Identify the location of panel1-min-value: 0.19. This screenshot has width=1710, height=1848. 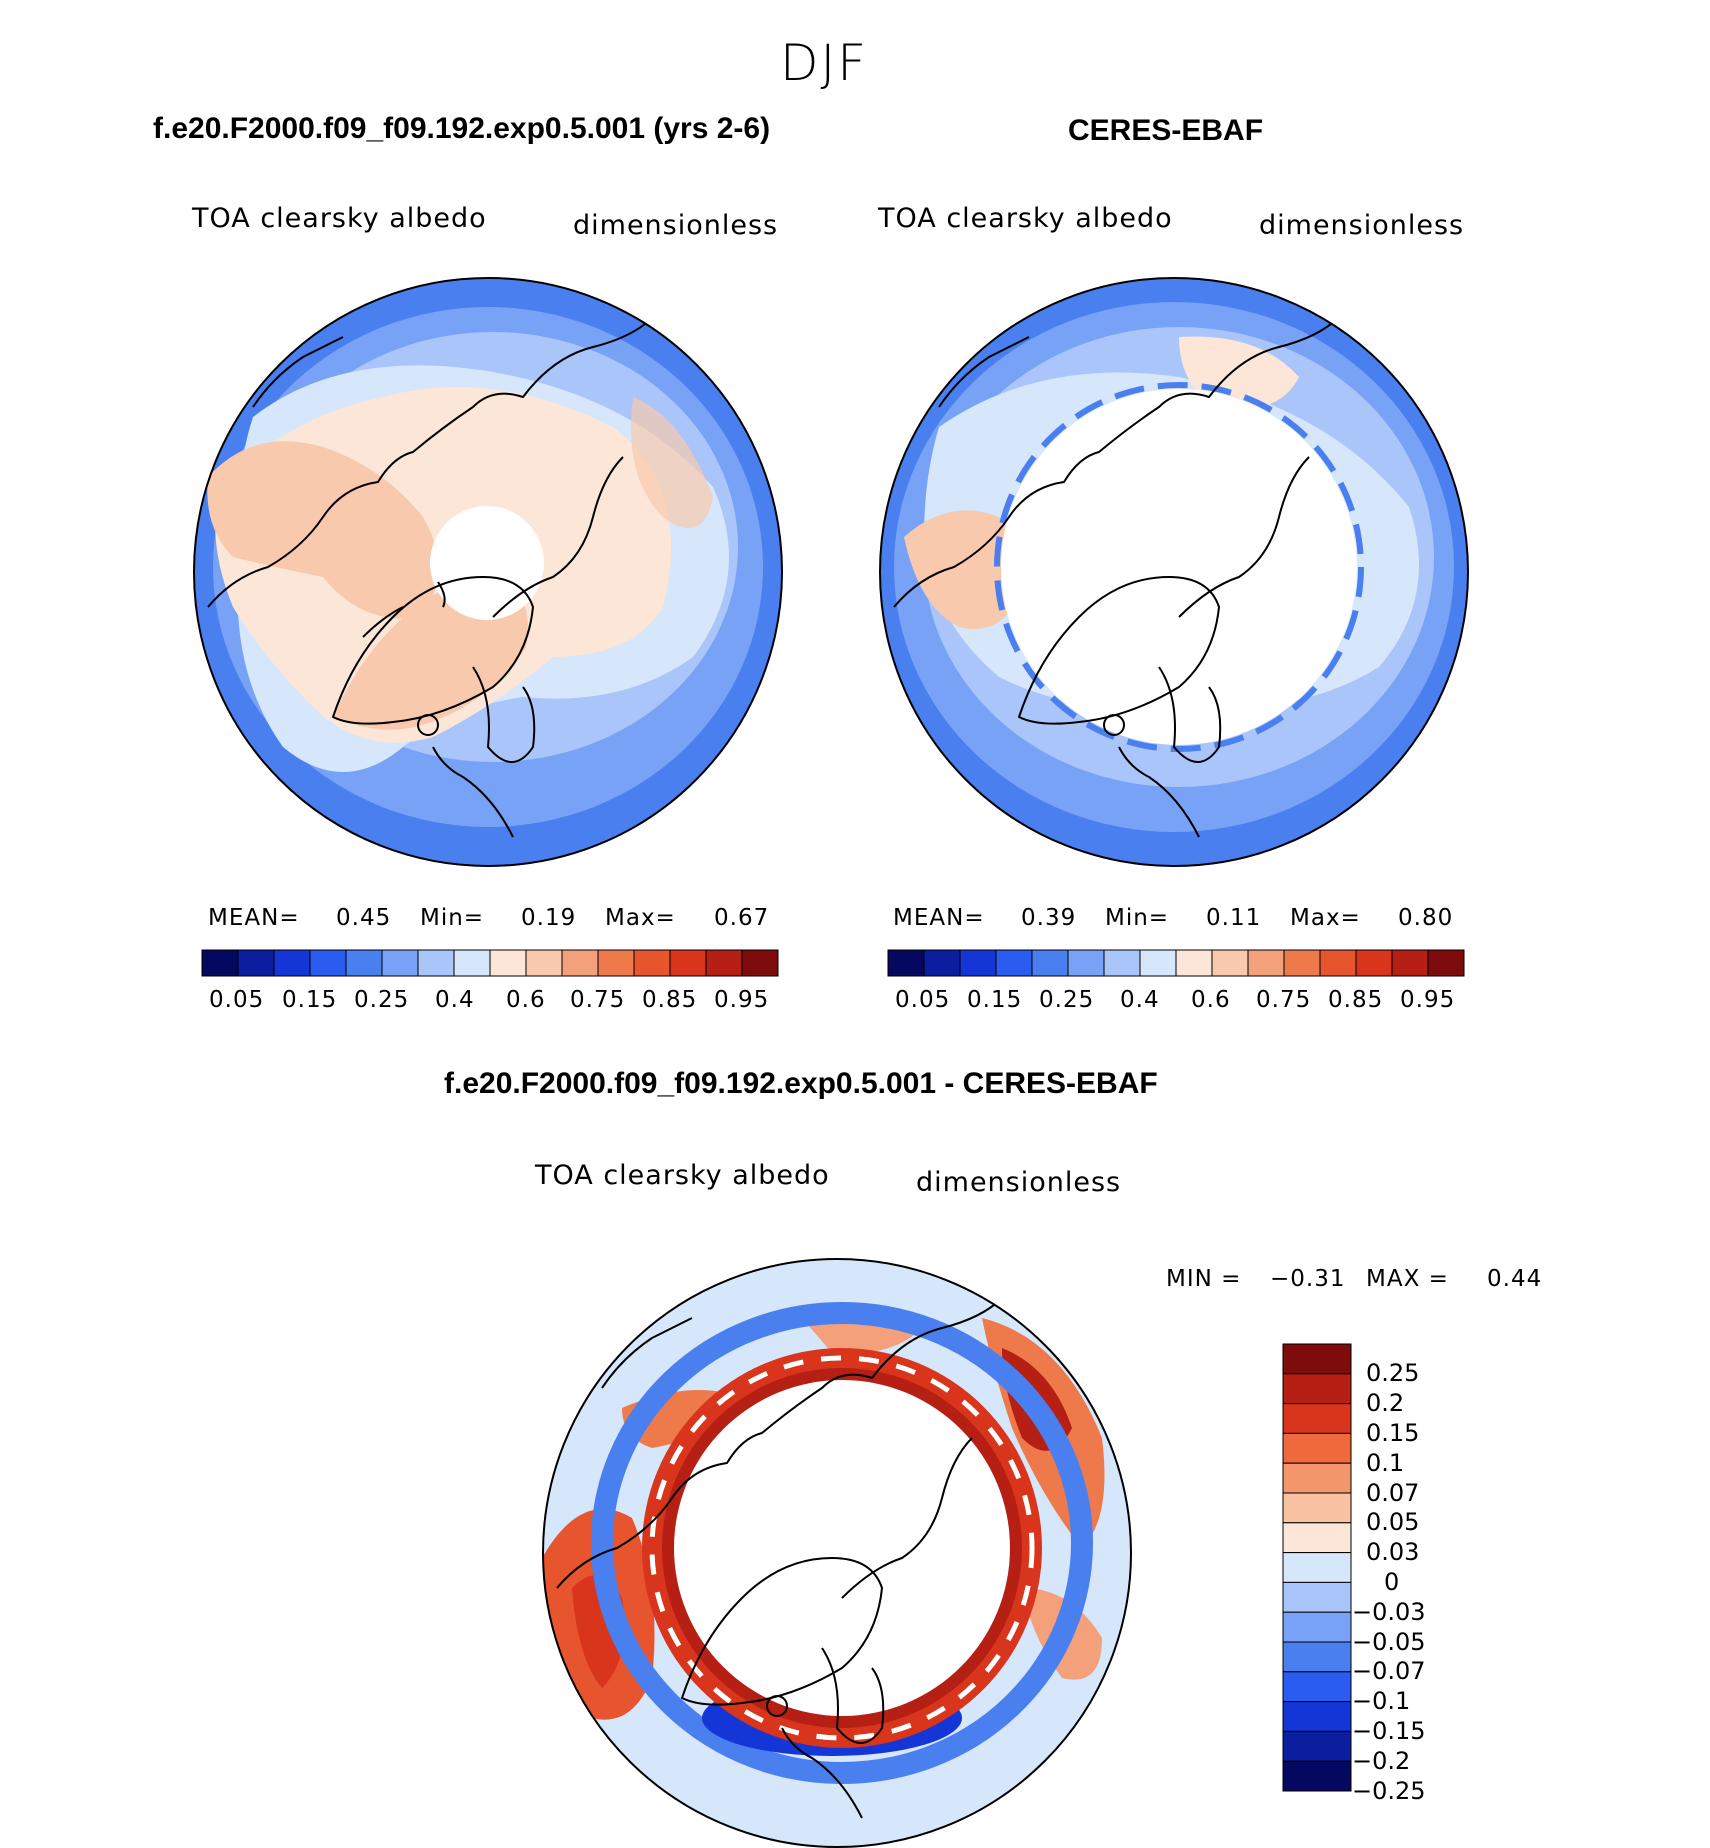
(549, 918).